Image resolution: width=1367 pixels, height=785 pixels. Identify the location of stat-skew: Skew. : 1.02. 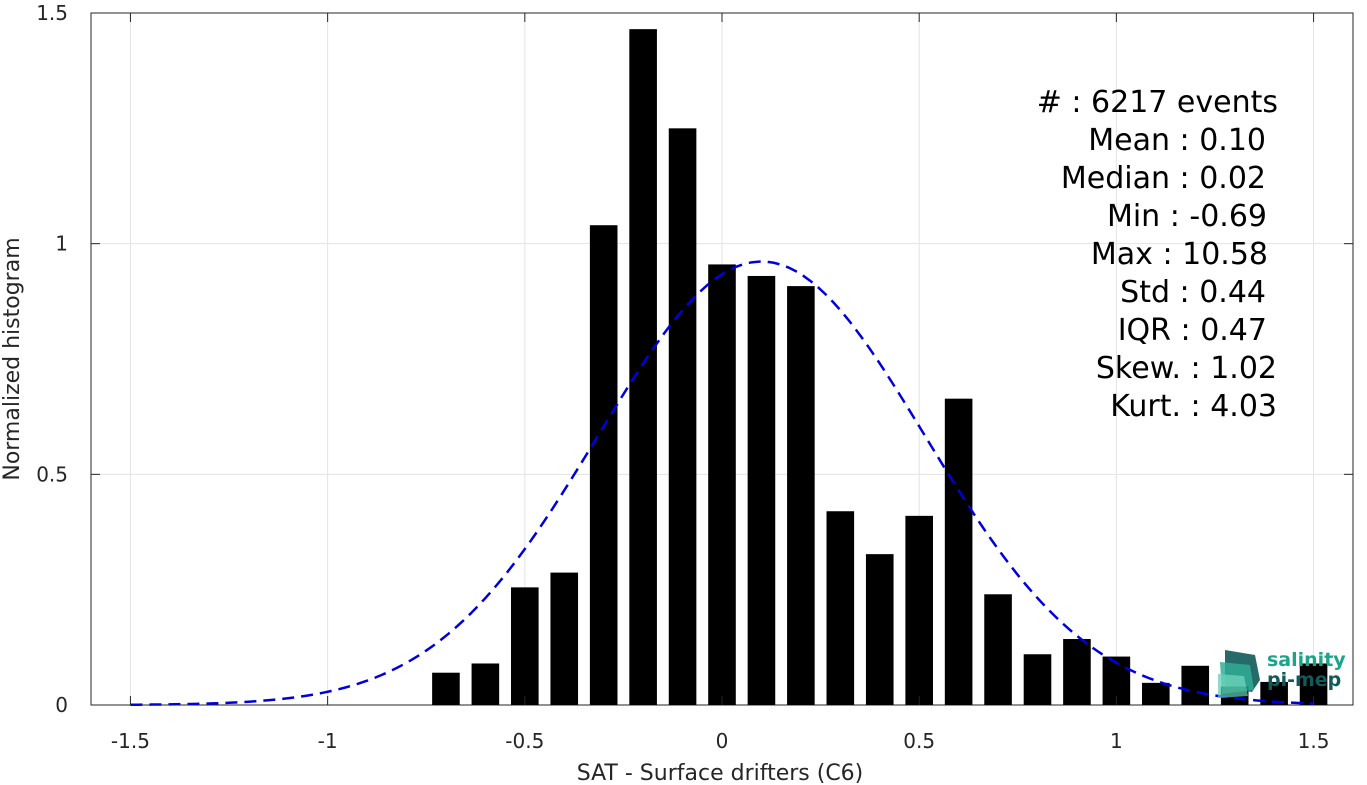
(1186, 368).